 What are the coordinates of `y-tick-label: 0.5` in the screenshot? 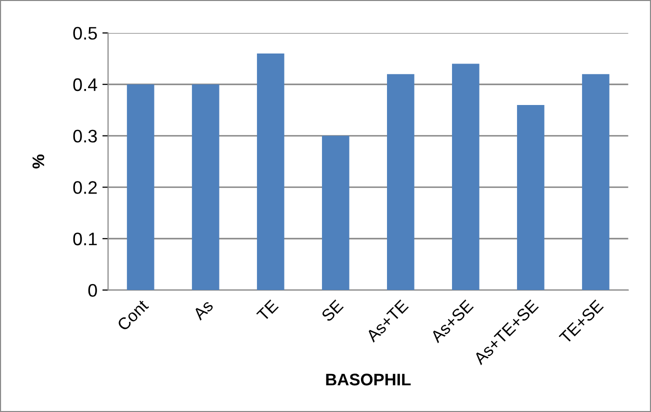 It's located at (85, 33).